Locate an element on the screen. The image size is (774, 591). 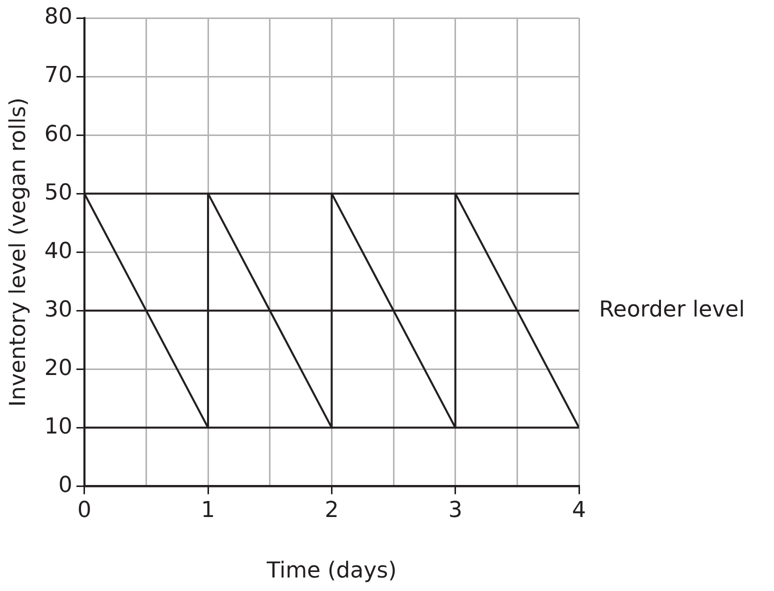
y-axis-title: Inventory level (vegan rolls) is located at coordinates (18, 252).